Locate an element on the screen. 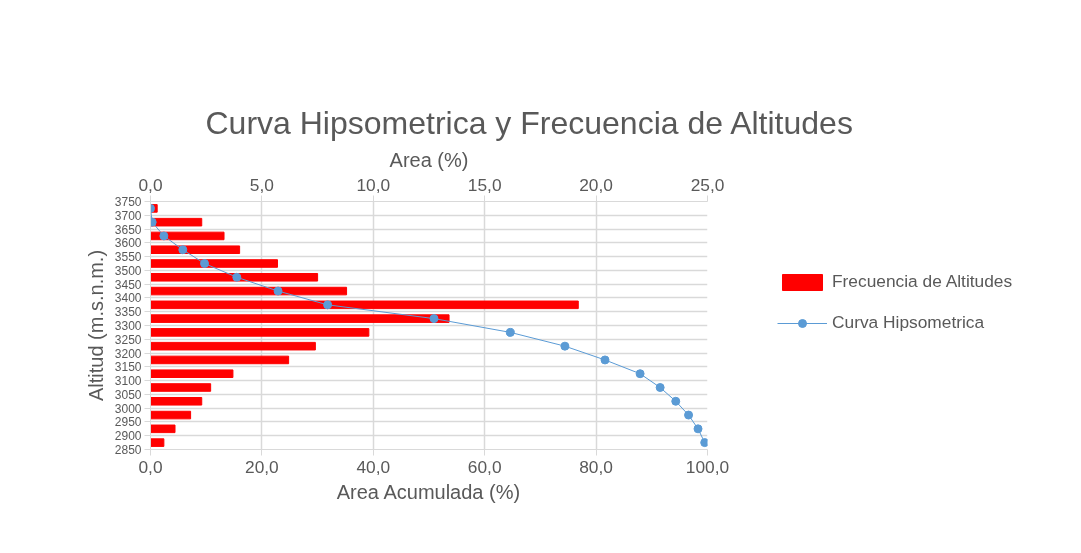 This screenshot has height=553, width=1081. y-tick-label: 3300 is located at coordinates (128, 326).